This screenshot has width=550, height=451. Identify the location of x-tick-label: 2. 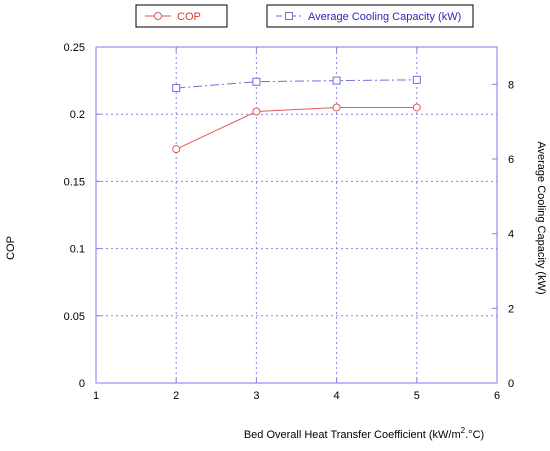
(176, 396).